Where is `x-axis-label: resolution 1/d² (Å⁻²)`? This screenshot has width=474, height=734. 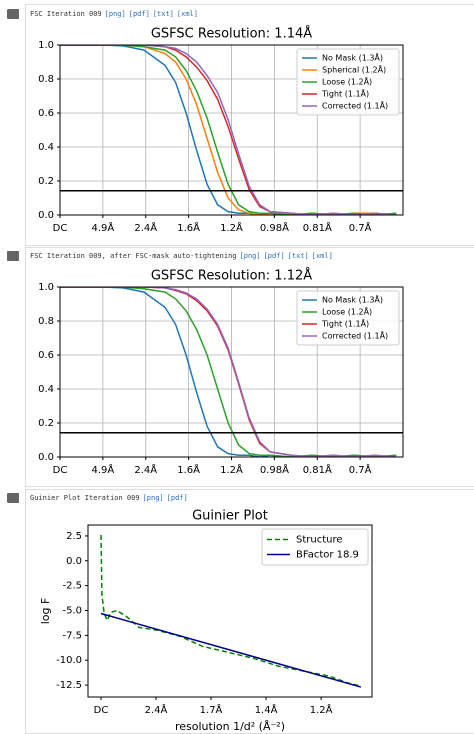 x-axis-label: resolution 1/d² (Å⁻²) is located at coordinates (230, 726).